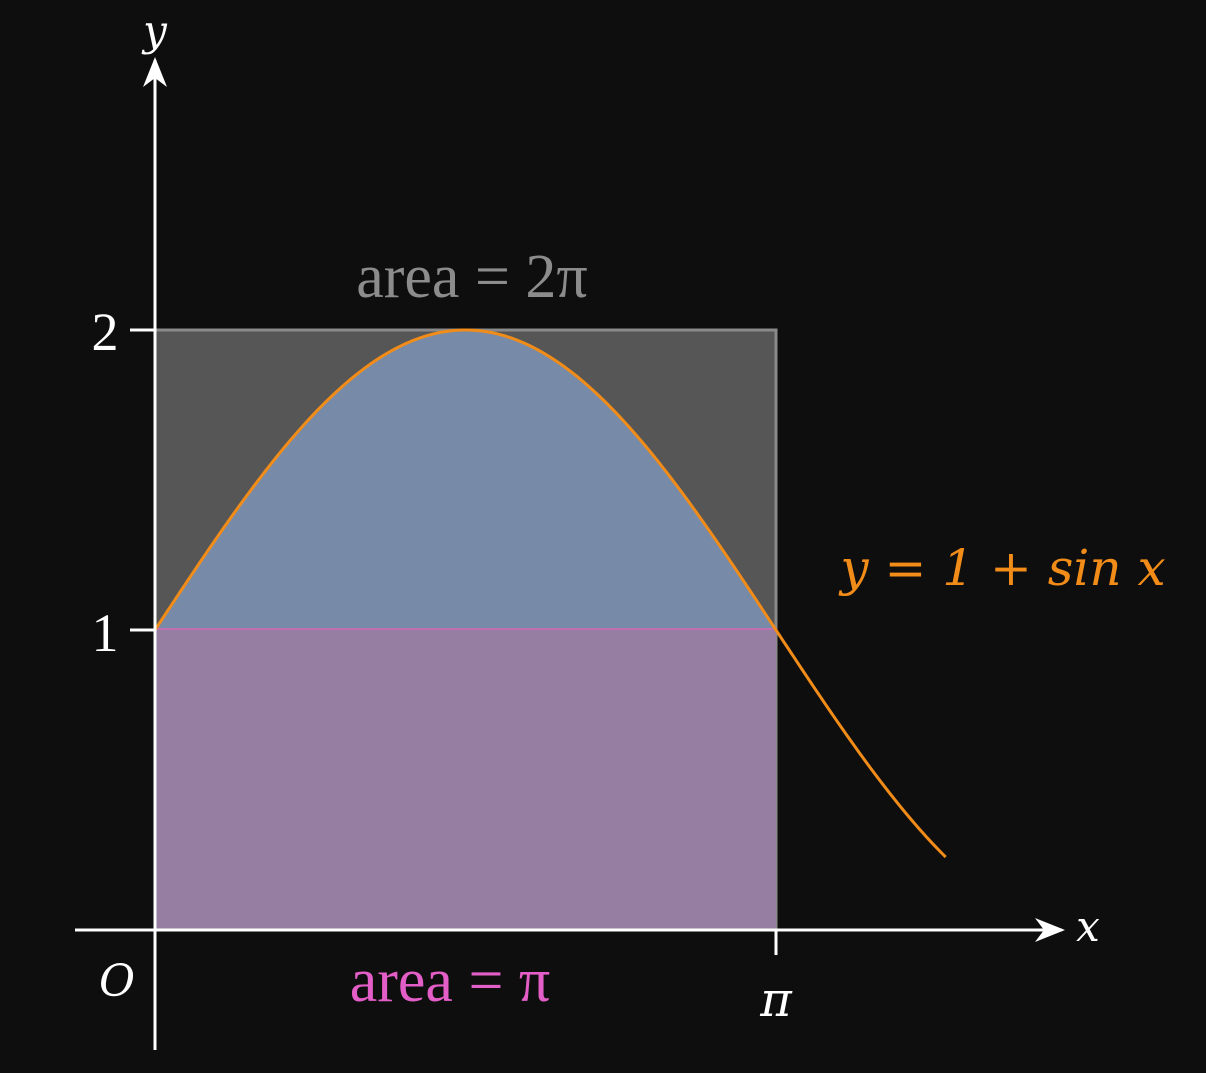 Image resolution: width=1206 pixels, height=1073 pixels. I want to click on upper-area-region, so click(465, 480).